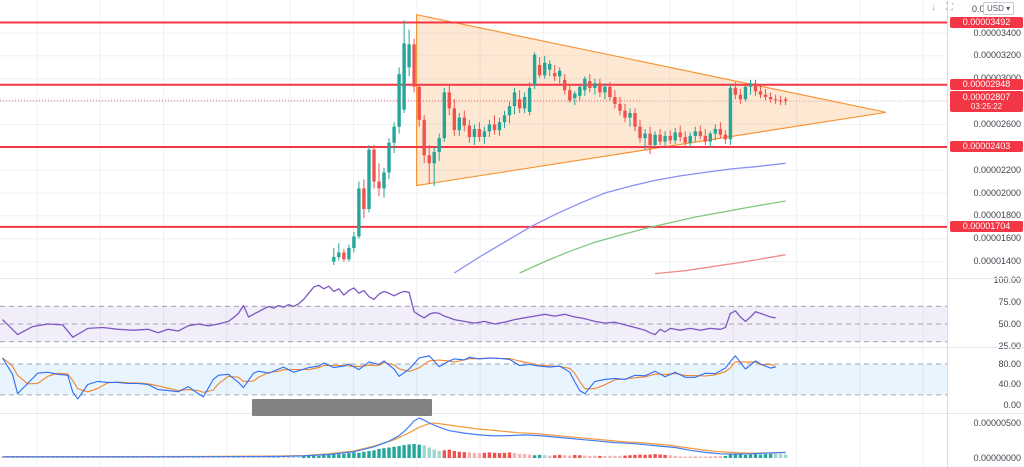  Describe the element at coordinates (997, 123) in the screenshot. I see `axis-tick: 0.00002600` at that location.